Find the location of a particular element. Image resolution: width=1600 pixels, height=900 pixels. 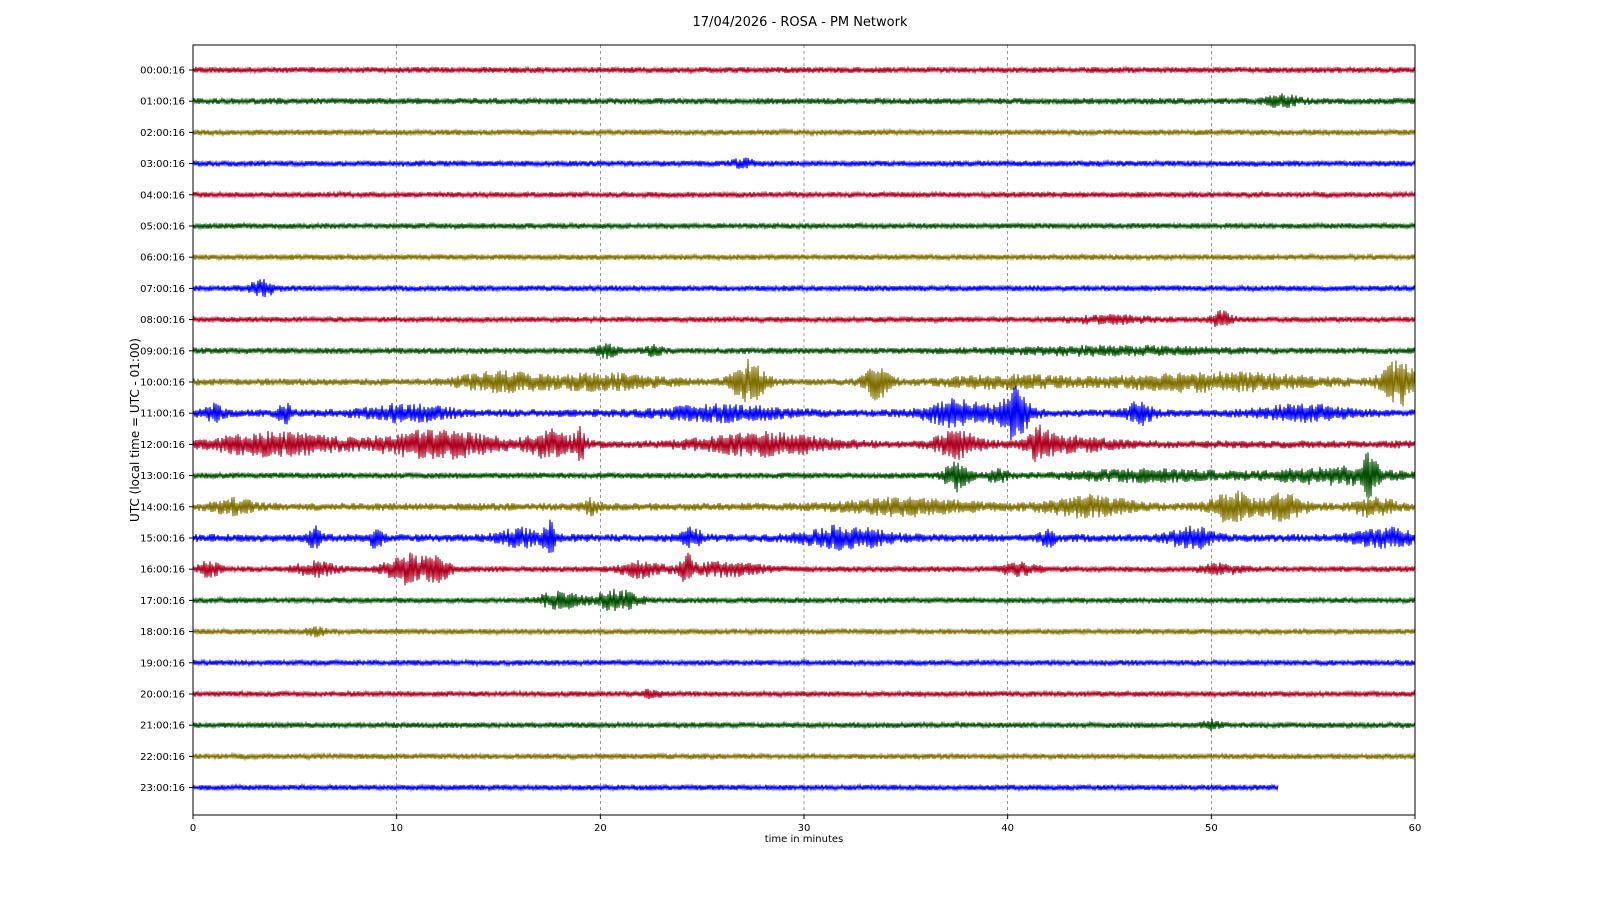

y-tick-label: 05:00:16 is located at coordinates (162, 227).